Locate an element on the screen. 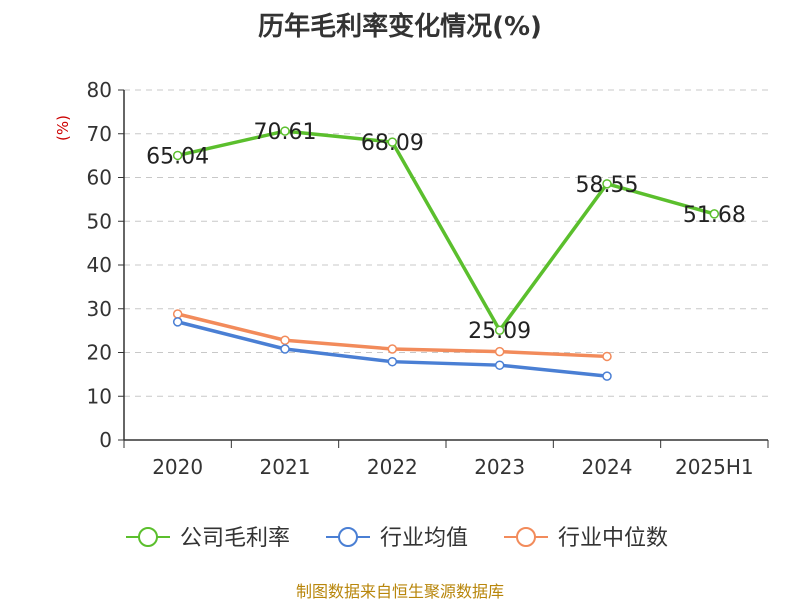 This screenshot has height=602, width=800. y-tick-label: 50 is located at coordinates (99, 221).